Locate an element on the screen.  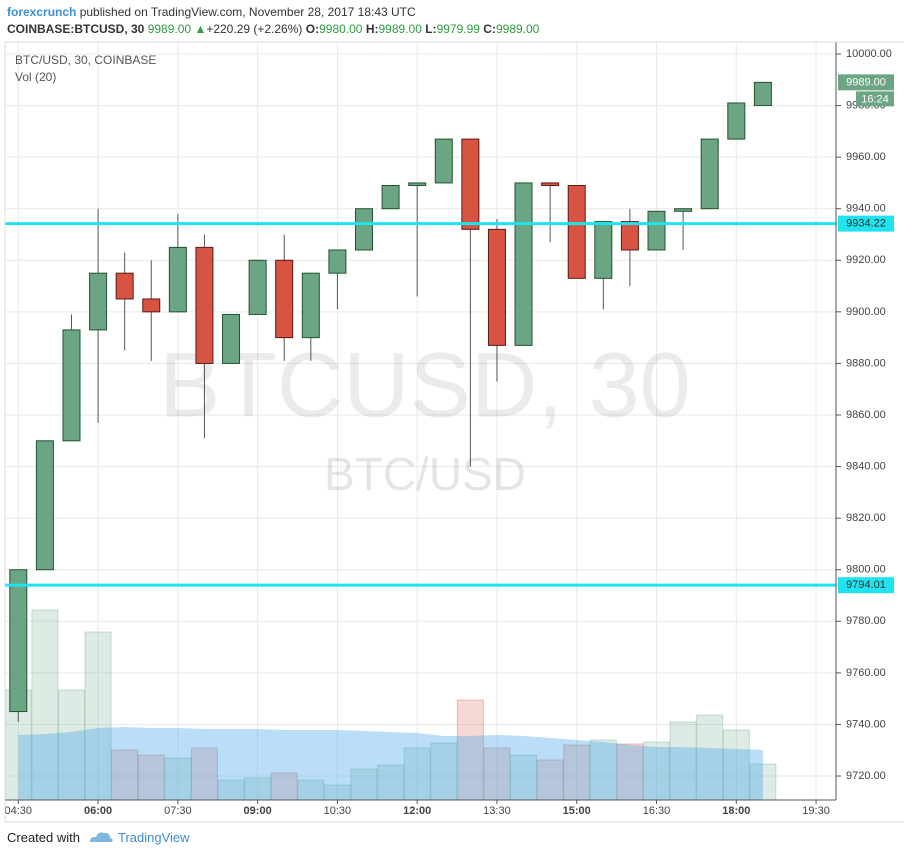
legend-entry: BTC/USD, 30, COINBASE is located at coordinates (85, 60).